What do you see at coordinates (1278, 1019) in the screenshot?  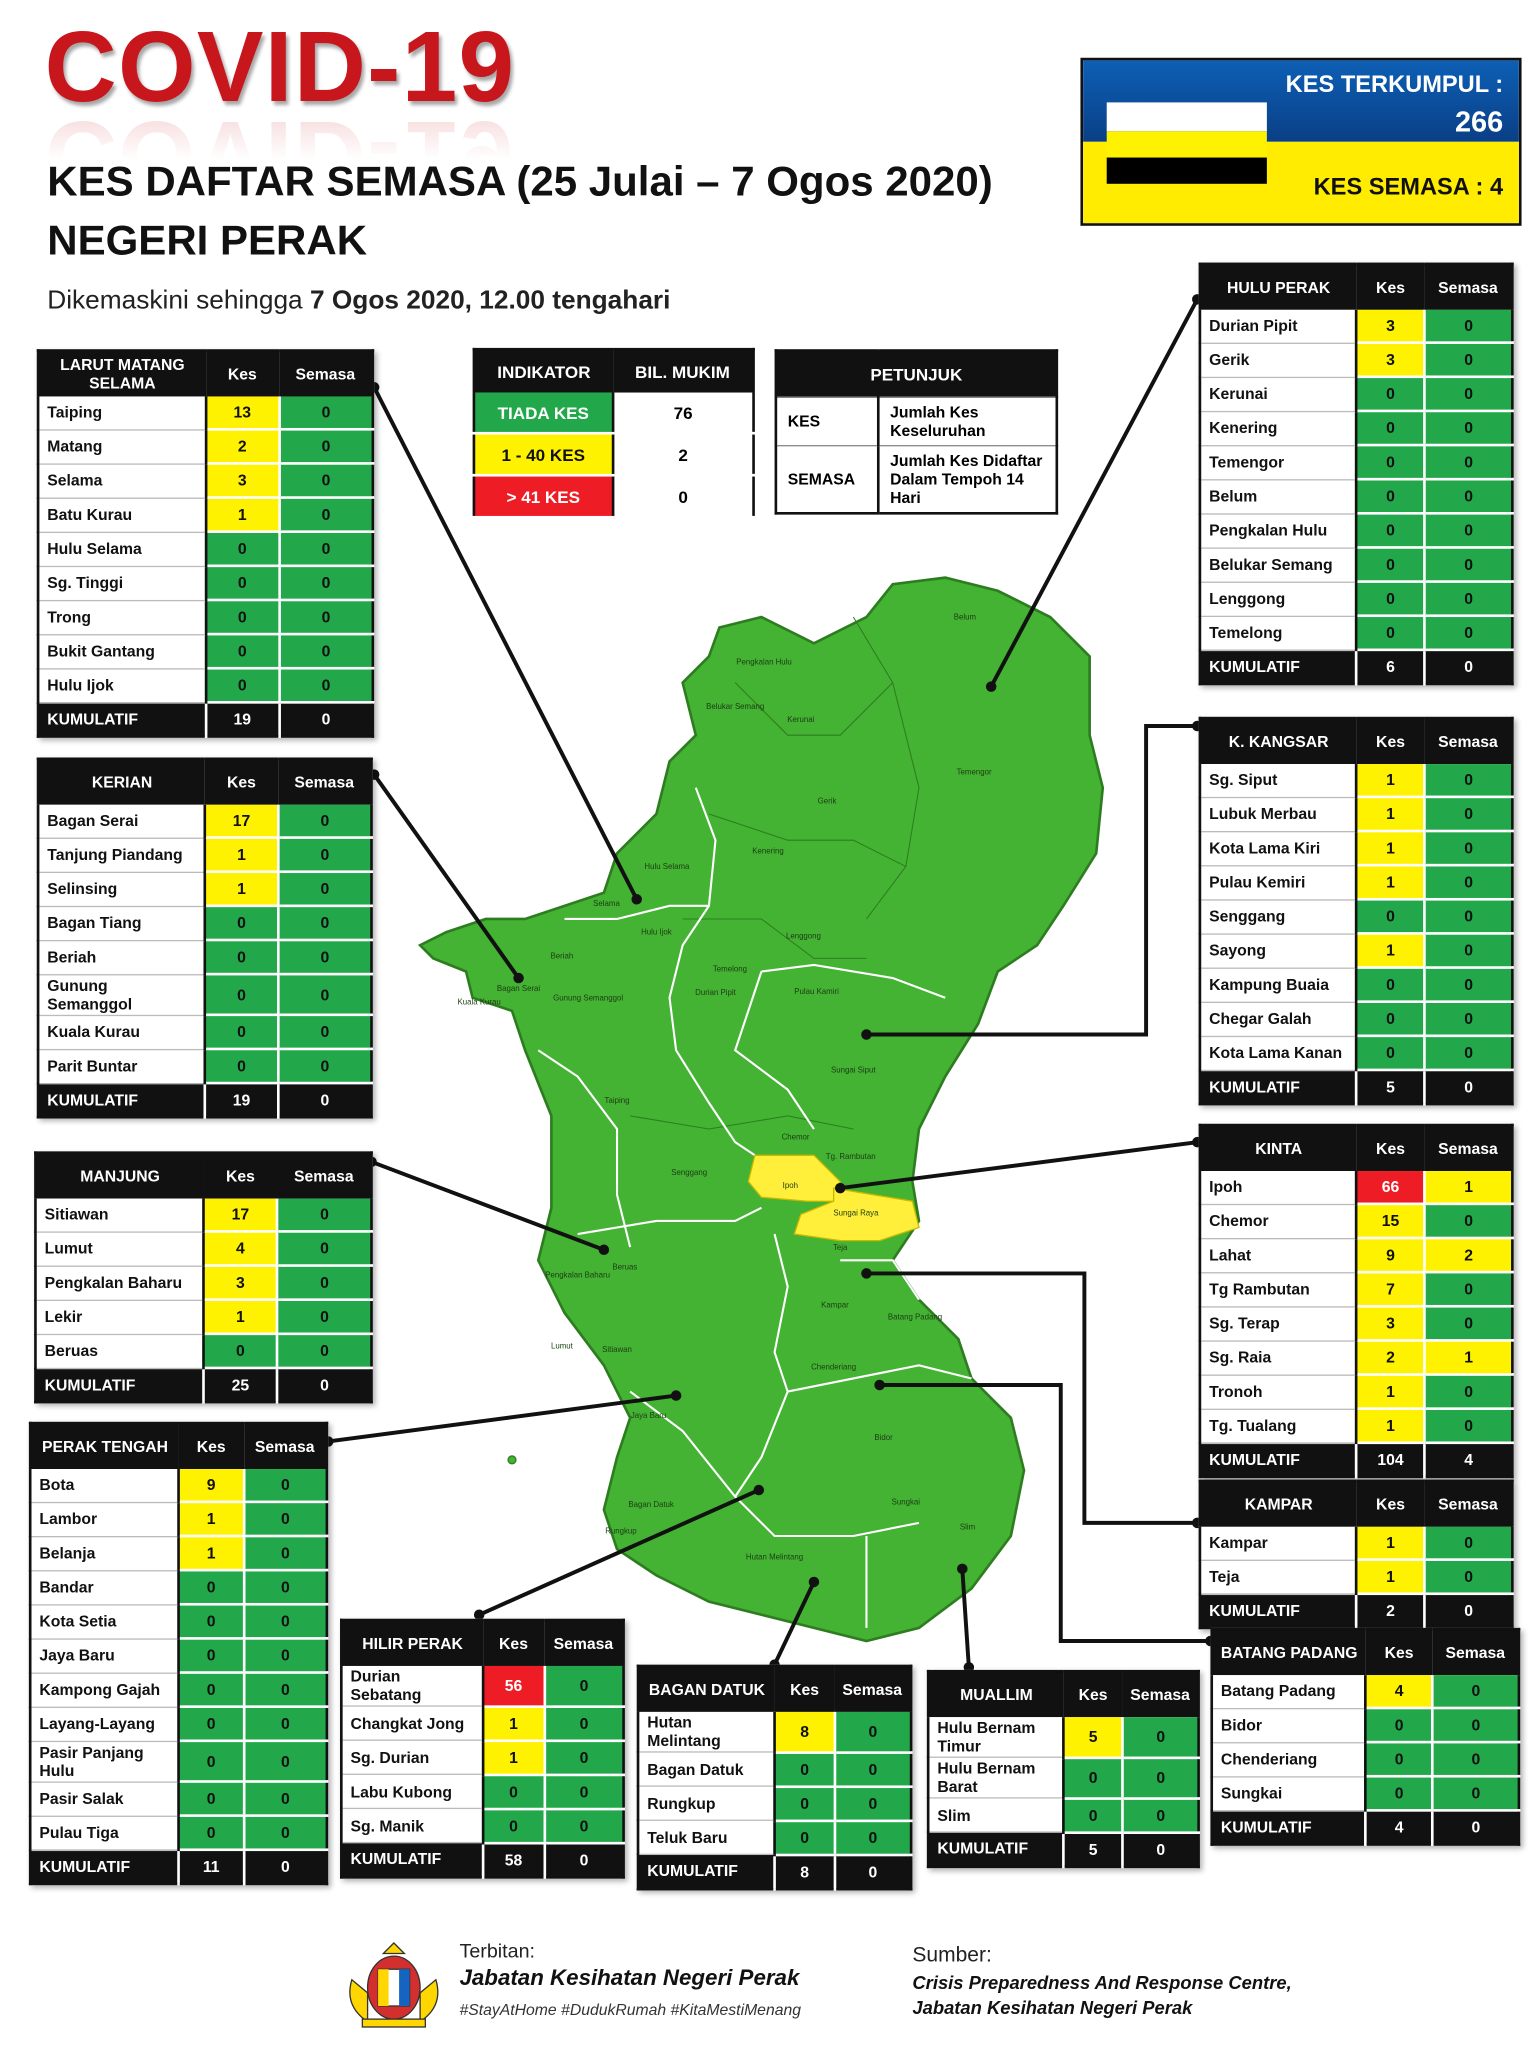 I see `mukim-name: Chegar Galah` at bounding box center [1278, 1019].